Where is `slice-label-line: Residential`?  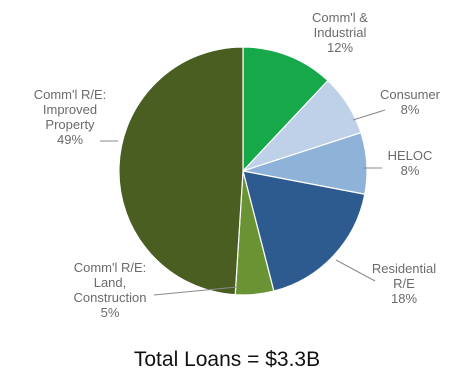 slice-label-line: Residential is located at coordinates (404, 268).